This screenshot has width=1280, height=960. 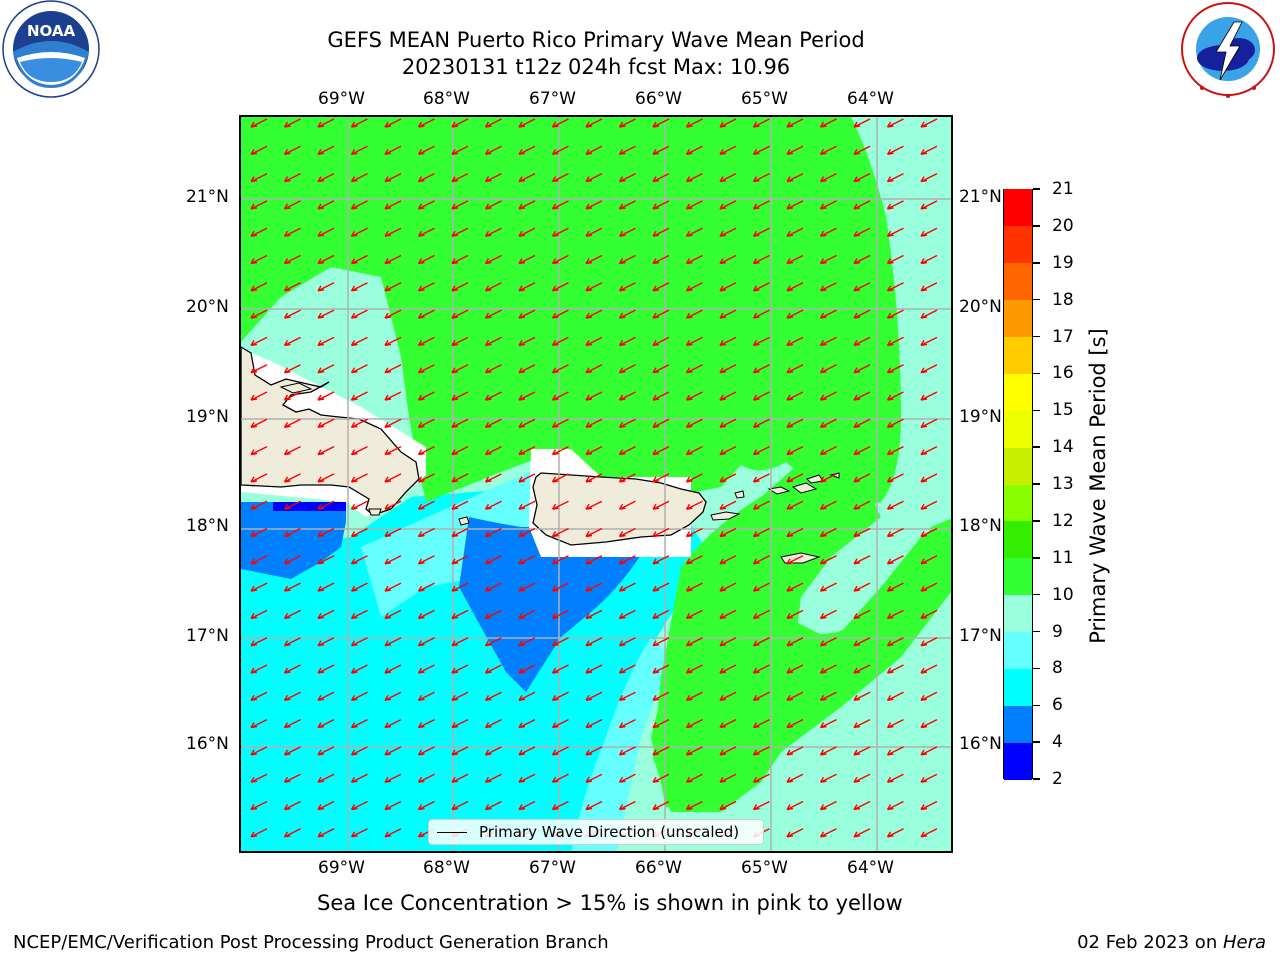 I want to click on colorbar-tick-label-12: 17, so click(x=1063, y=336).